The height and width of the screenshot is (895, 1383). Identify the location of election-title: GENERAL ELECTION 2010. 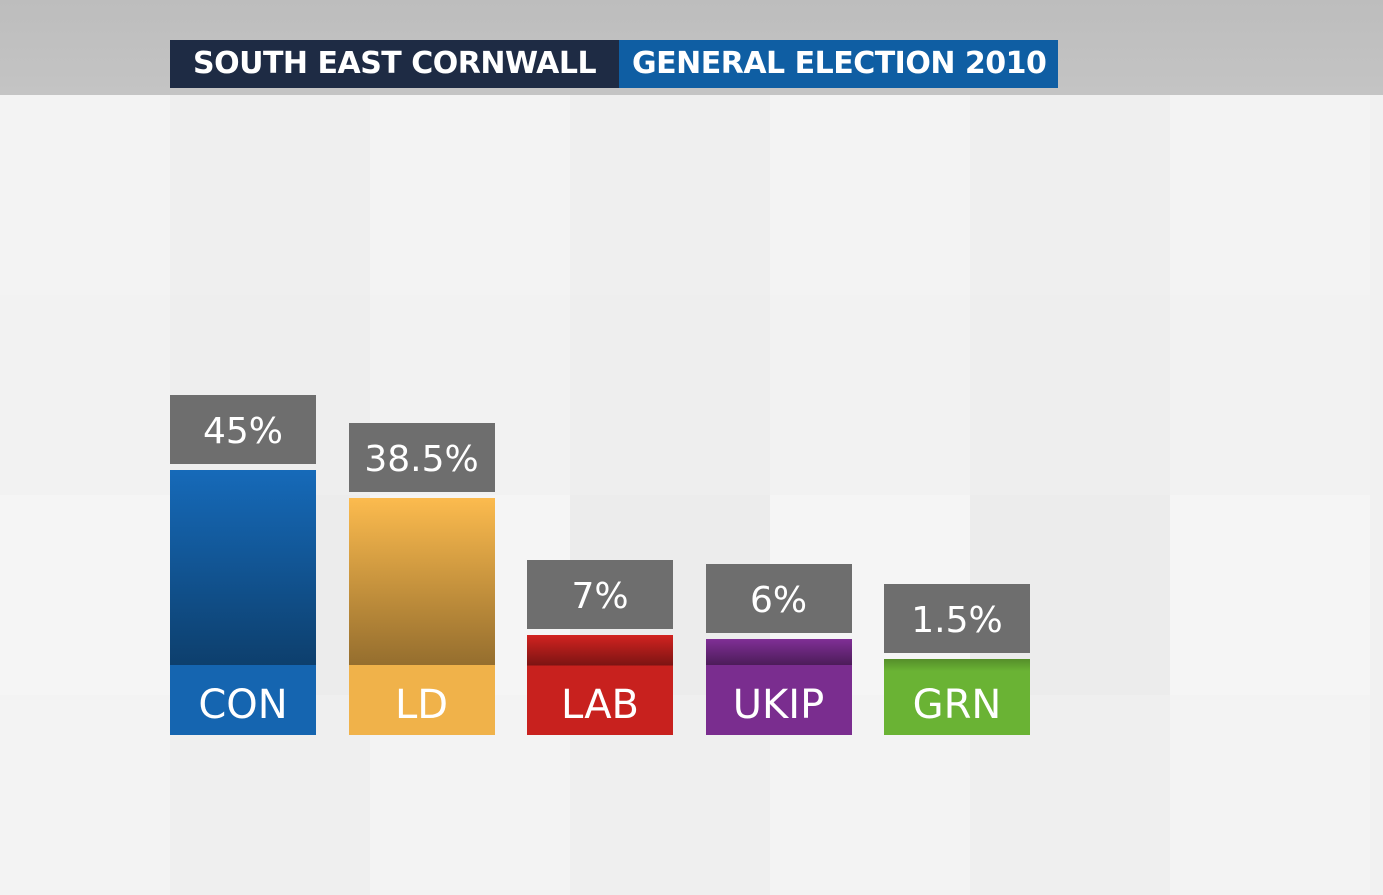
(838, 64).